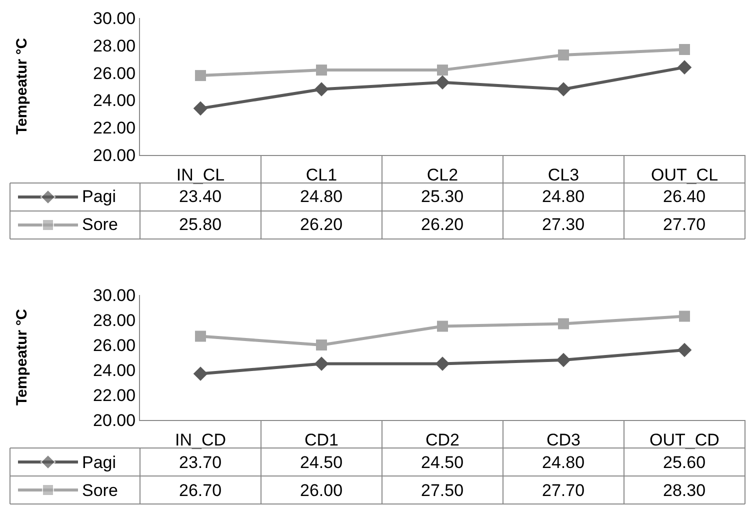 The width and height of the screenshot is (755, 509). I want to click on x-tick-label: IN_CD, so click(200, 440).